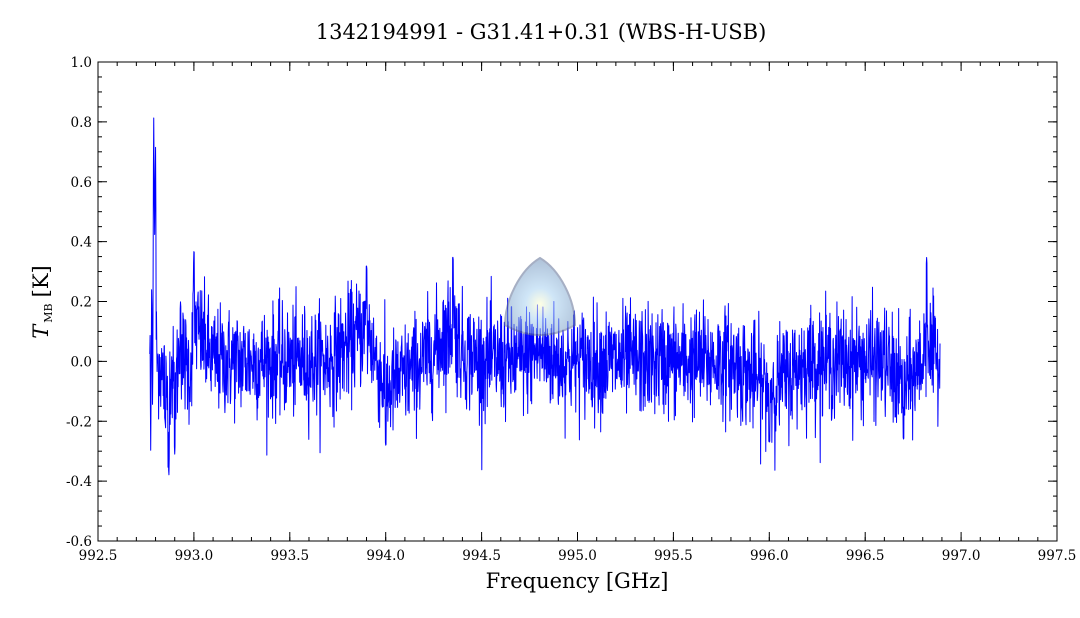 The width and height of the screenshot is (1080, 618). Describe the element at coordinates (81, 123) in the screenshot. I see `y-tick-label: 0.8` at that location.